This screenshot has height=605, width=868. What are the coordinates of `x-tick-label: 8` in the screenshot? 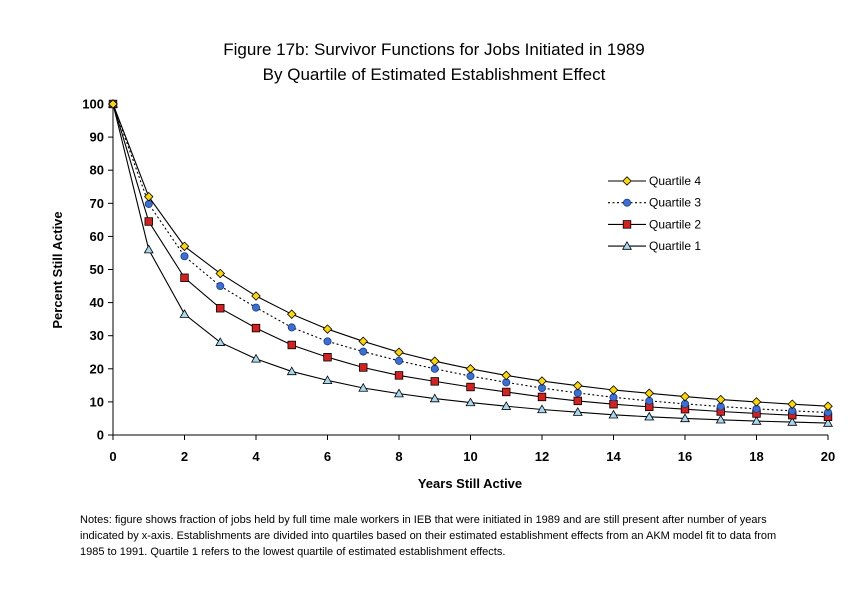 It's located at (398, 456).